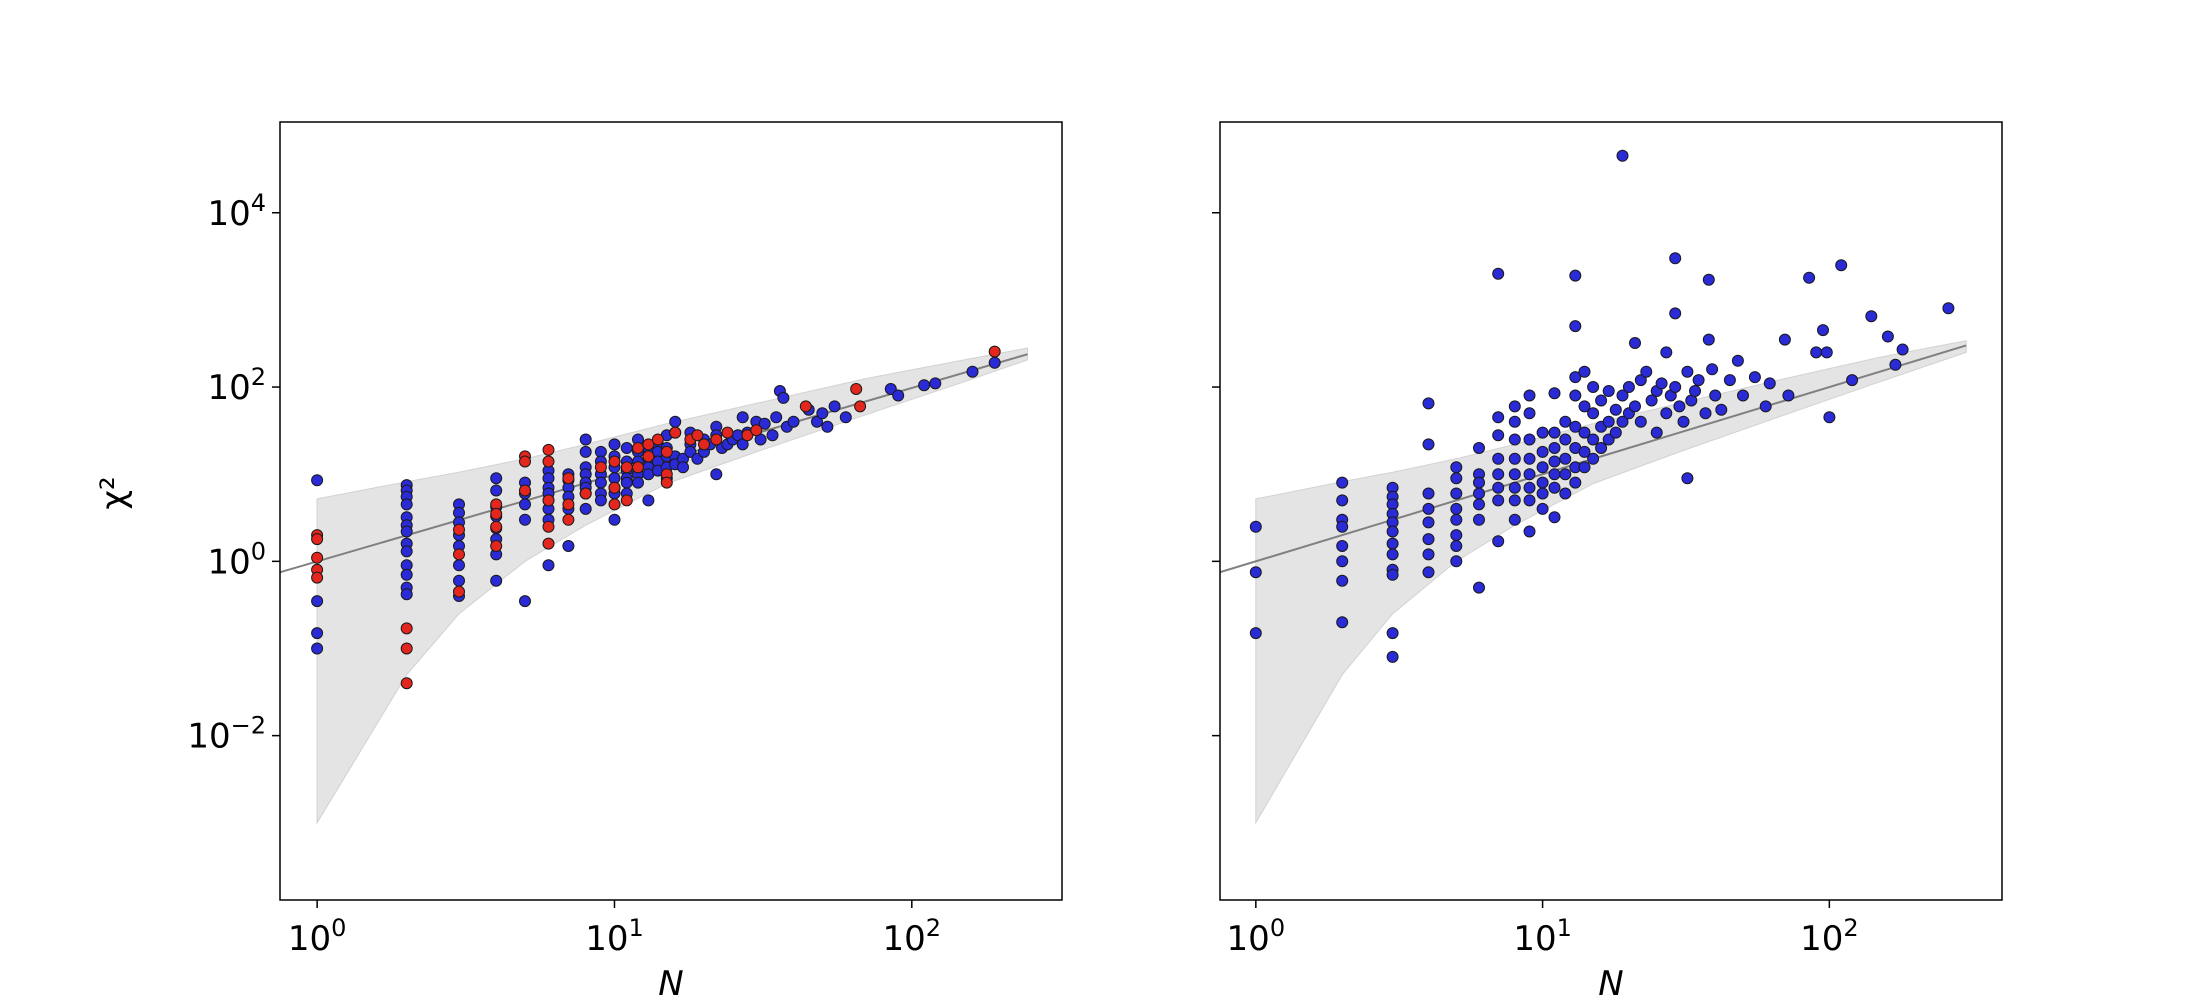  What do you see at coordinates (226, 734) in the screenshot?
I see `y-tick-label: 10−2` at bounding box center [226, 734].